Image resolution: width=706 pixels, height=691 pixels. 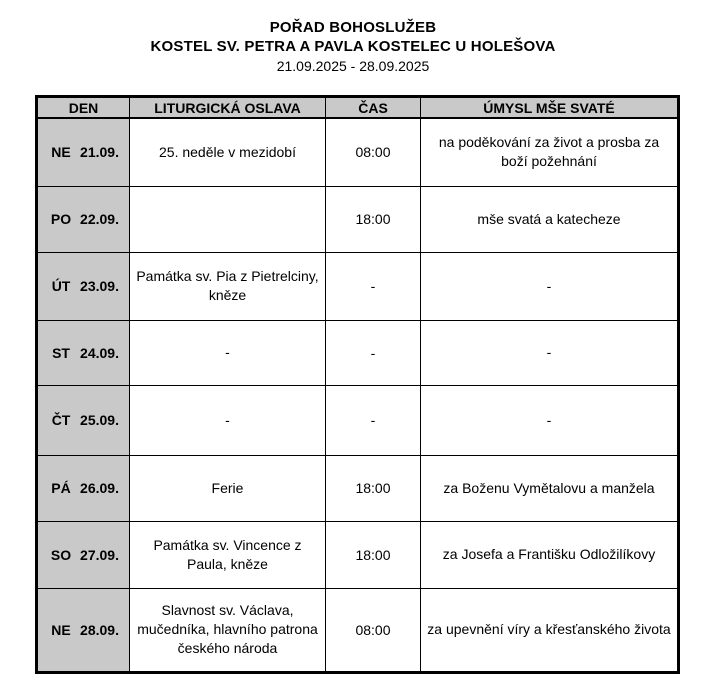 I want to click on table-row: ST 24.09. - - -, so click(x=357, y=352).